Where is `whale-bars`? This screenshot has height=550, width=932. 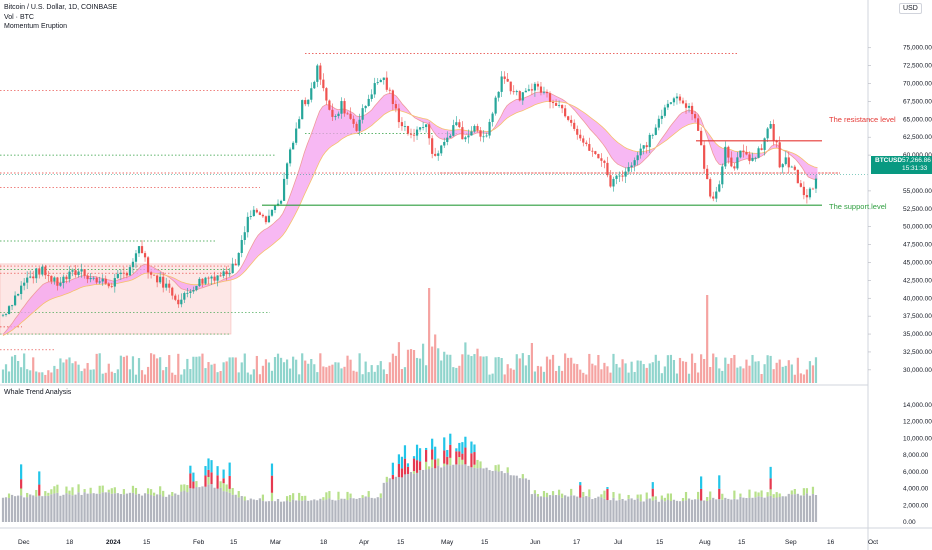 whale-bars is located at coordinates (409, 477).